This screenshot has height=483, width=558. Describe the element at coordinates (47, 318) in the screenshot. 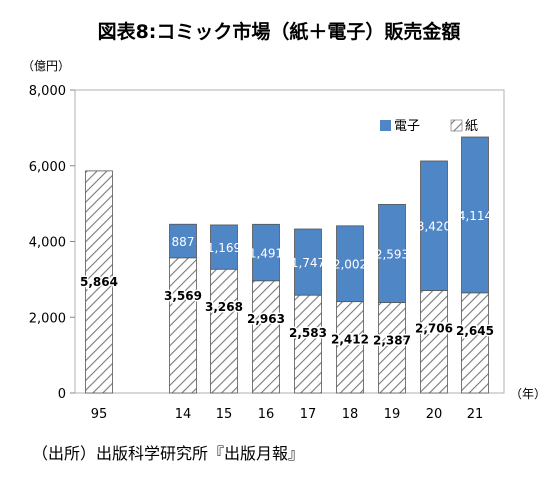

I see `y-tick-label: 2,000` at that location.